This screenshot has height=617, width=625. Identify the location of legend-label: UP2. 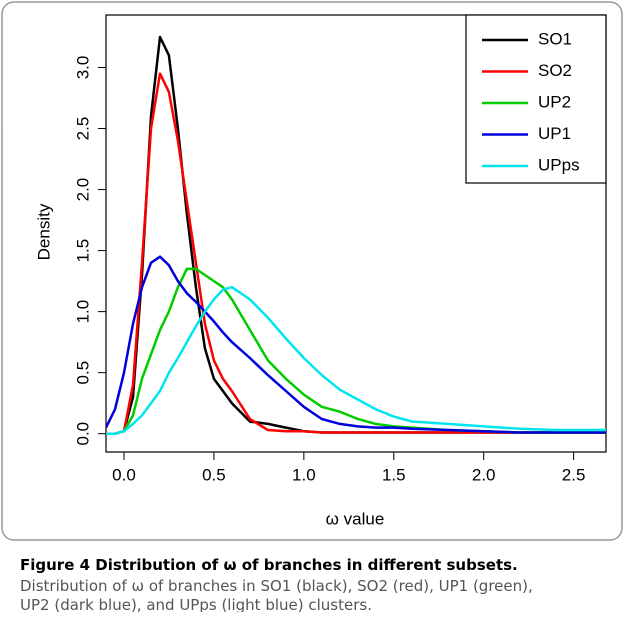
(554, 101).